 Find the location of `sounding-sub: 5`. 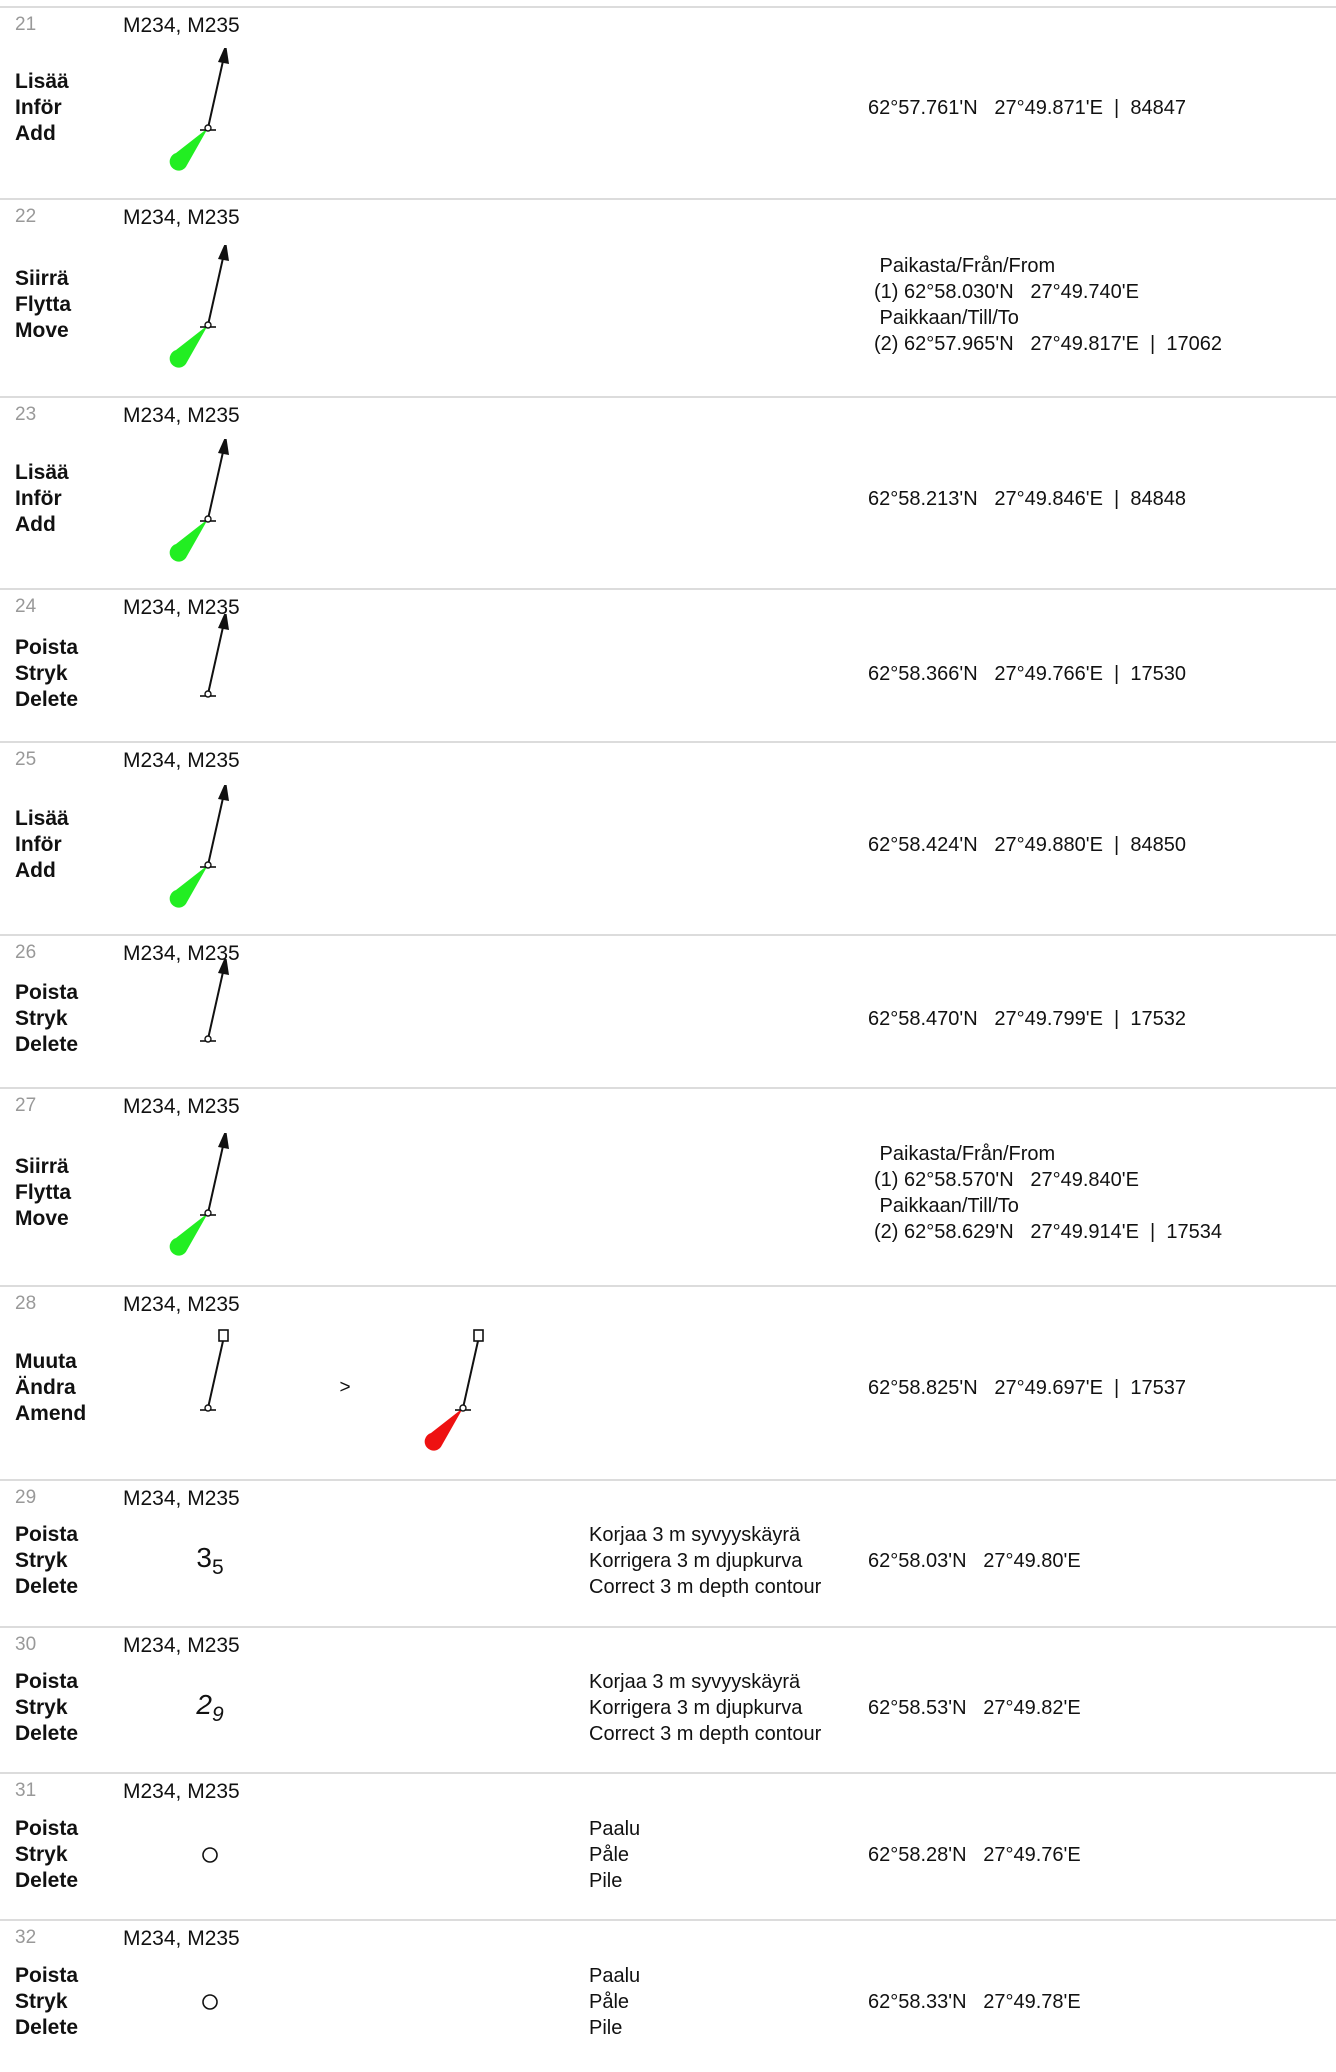

sounding-sub: 5 is located at coordinates (217, 1567).